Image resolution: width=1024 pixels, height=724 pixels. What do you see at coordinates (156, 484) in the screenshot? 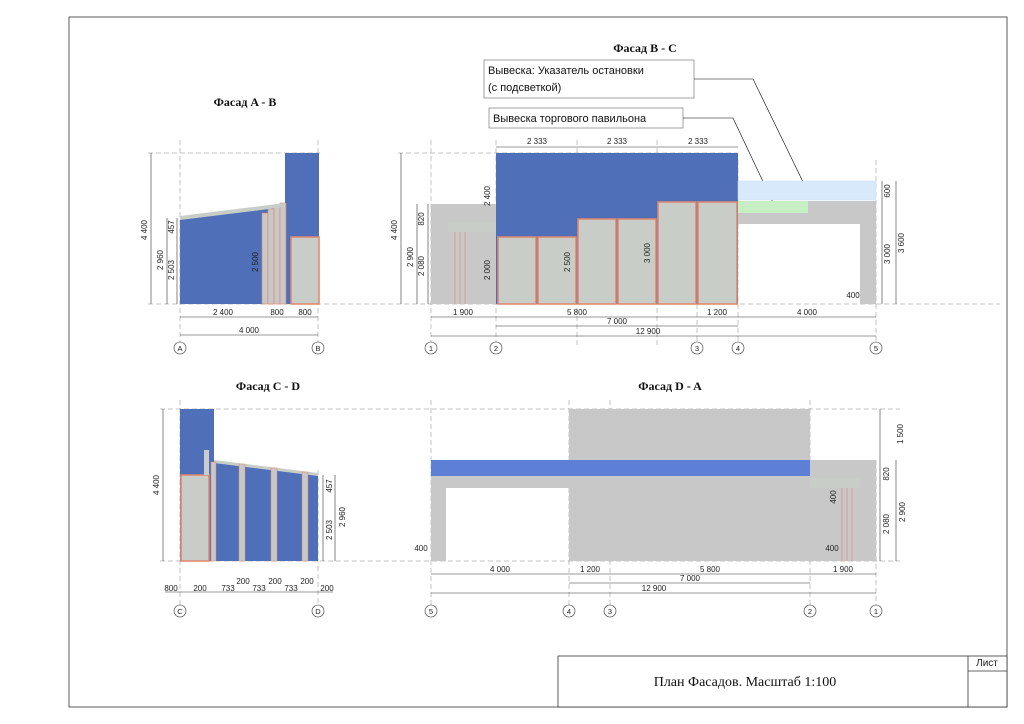
I see `facade-cd-dim-4400: 4 400` at bounding box center [156, 484].